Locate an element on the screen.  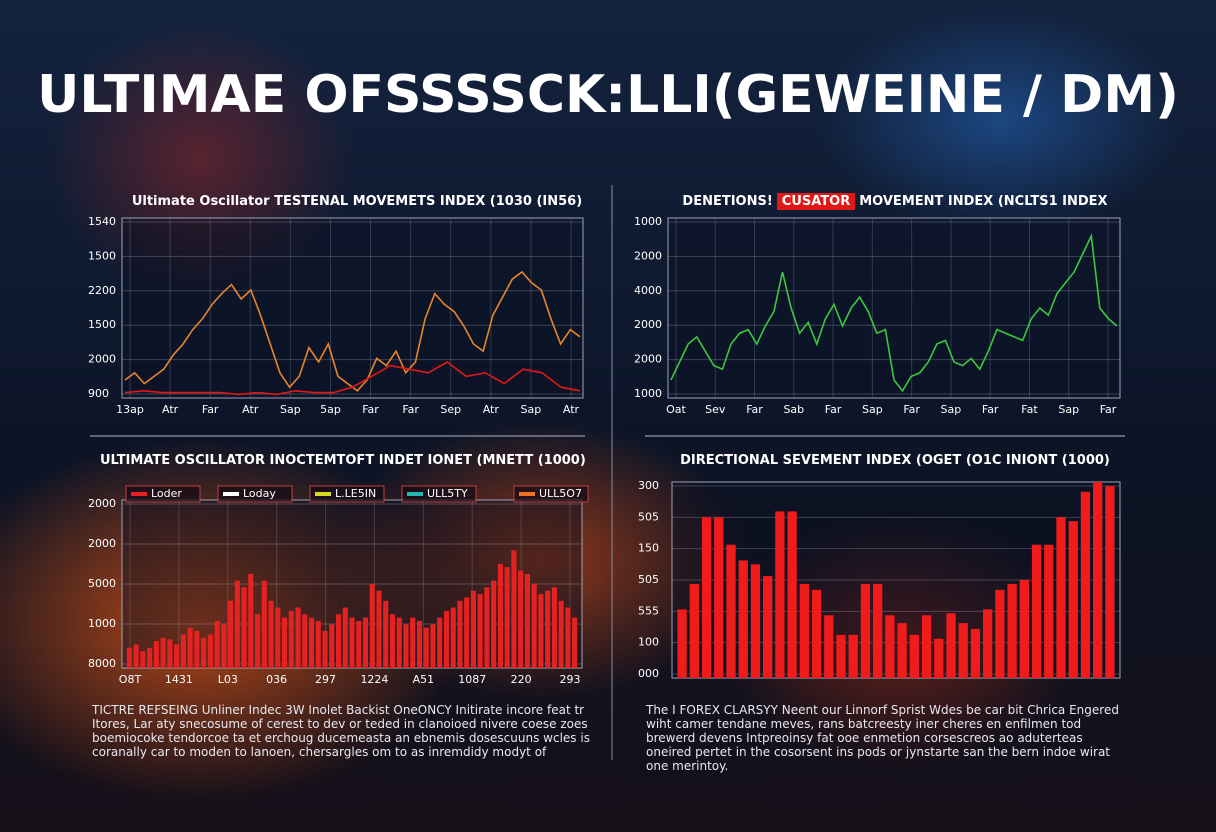
y-tick-label: 100 is located at coordinates (648, 642).